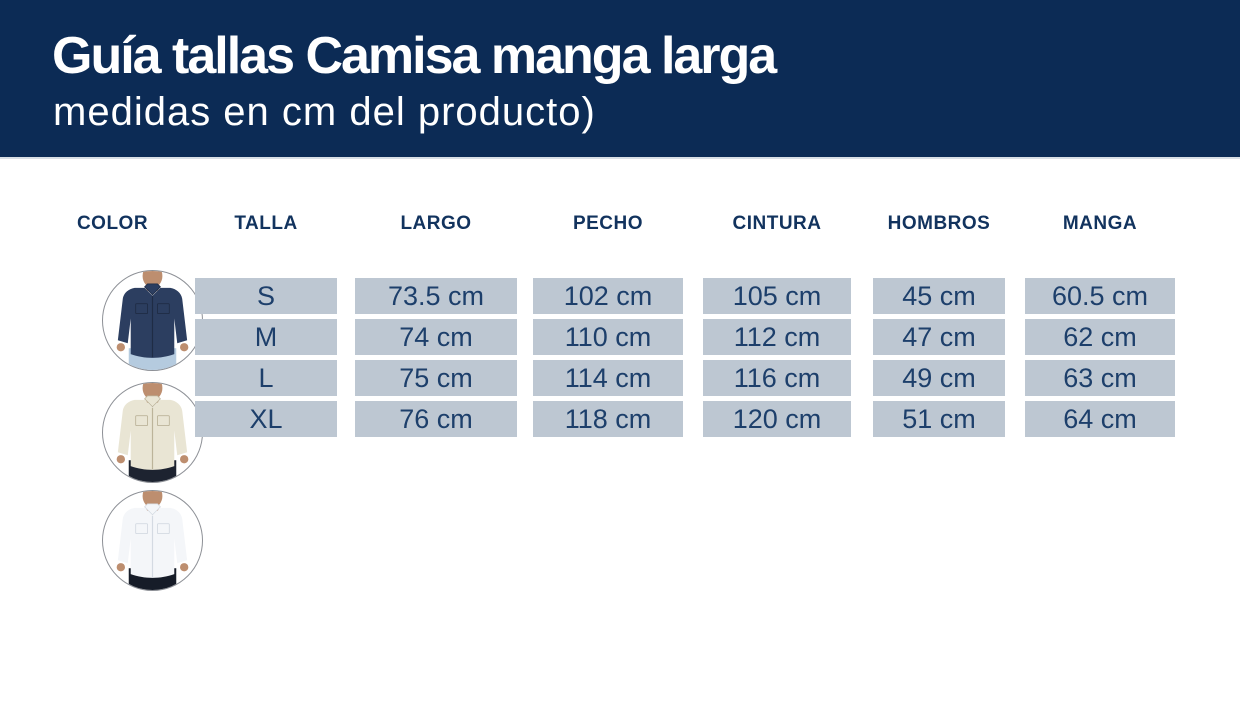 This screenshot has height=720, width=1240. I want to click on cell-pecho-s: 102 cm, so click(608, 296).